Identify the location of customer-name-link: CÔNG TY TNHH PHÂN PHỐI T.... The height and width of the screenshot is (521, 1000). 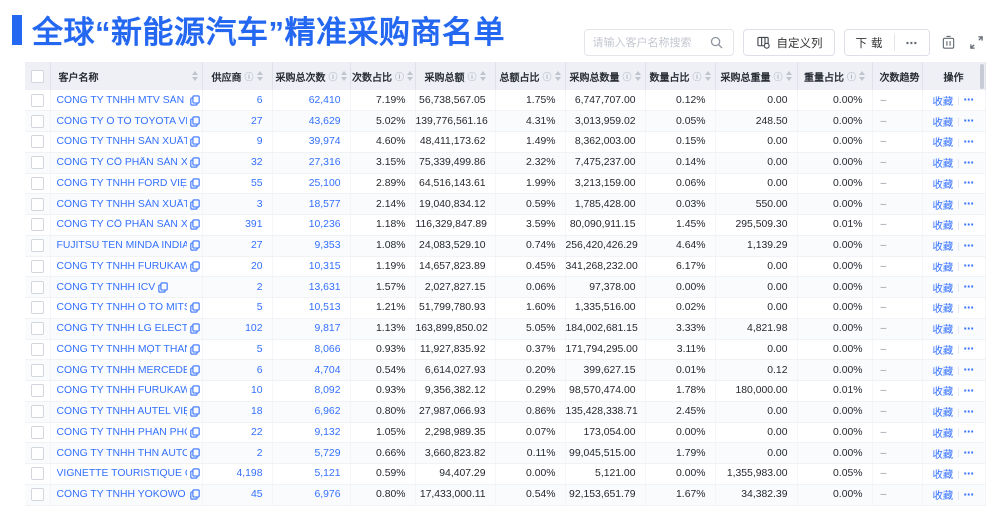
(121, 432).